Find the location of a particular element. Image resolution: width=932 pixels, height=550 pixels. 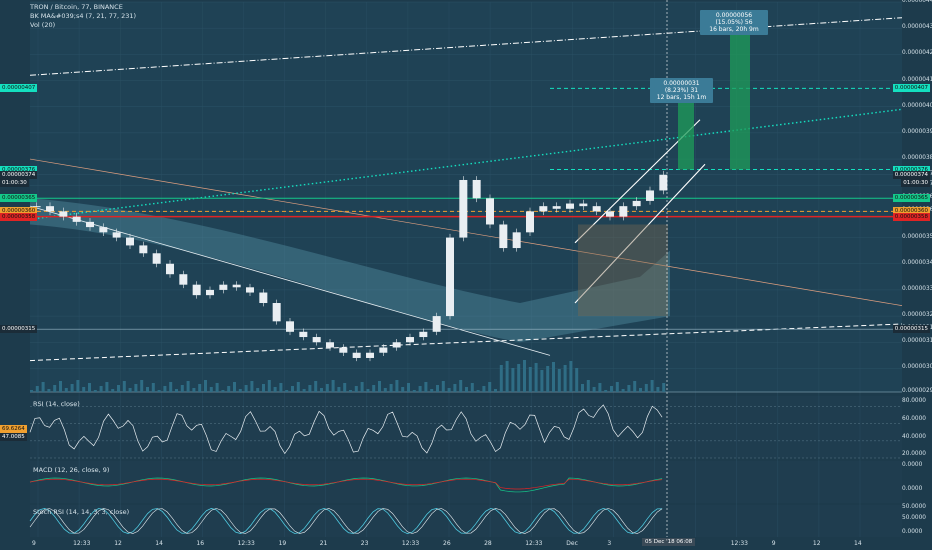

price-axis-tick: 0.00000291 is located at coordinates (917, 391).